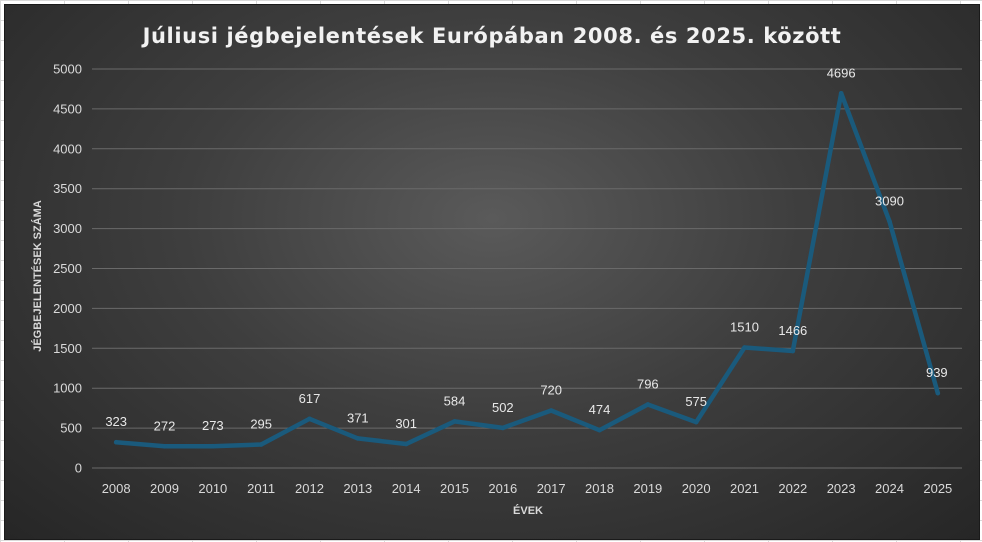 This screenshot has height=542, width=982. What do you see at coordinates (599, 488) in the screenshot?
I see `x-tick-label: 2018` at bounding box center [599, 488].